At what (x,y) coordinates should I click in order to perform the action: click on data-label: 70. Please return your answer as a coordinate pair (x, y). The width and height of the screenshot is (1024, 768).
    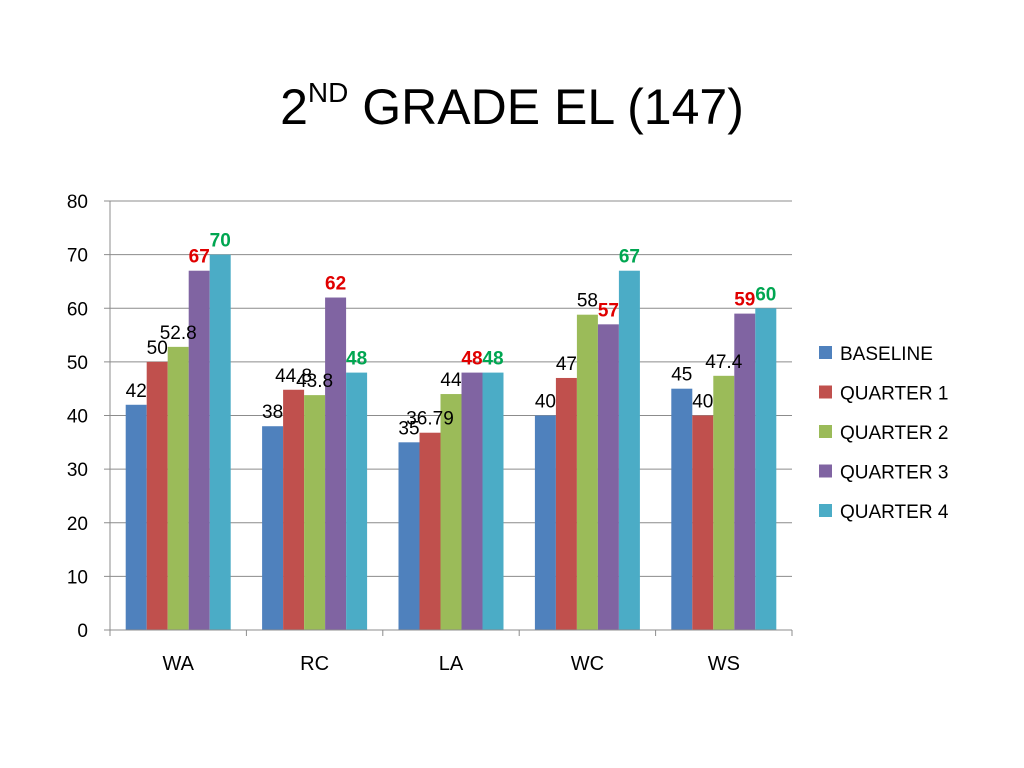
    Looking at the image, I should click on (220, 241).